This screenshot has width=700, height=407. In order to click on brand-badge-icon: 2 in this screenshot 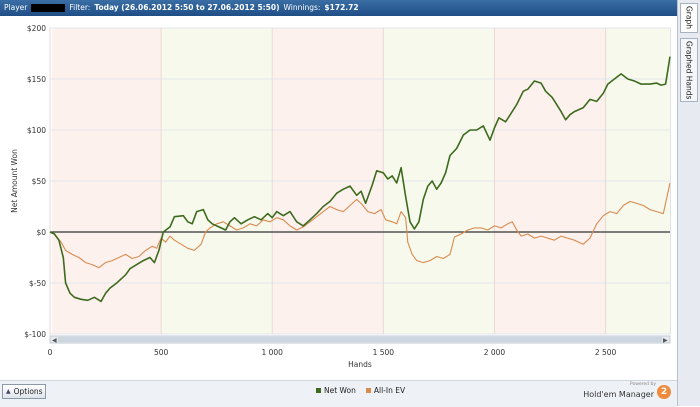, I will do `click(664, 392)`.